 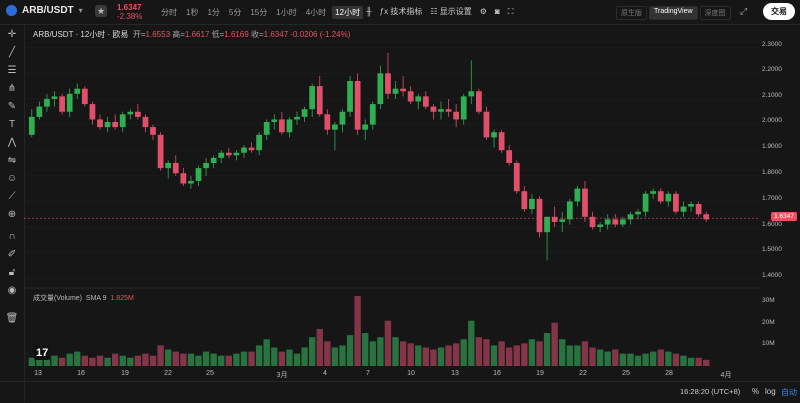 I want to click on zoom-in-icon: ⊕, so click(x=12, y=214).